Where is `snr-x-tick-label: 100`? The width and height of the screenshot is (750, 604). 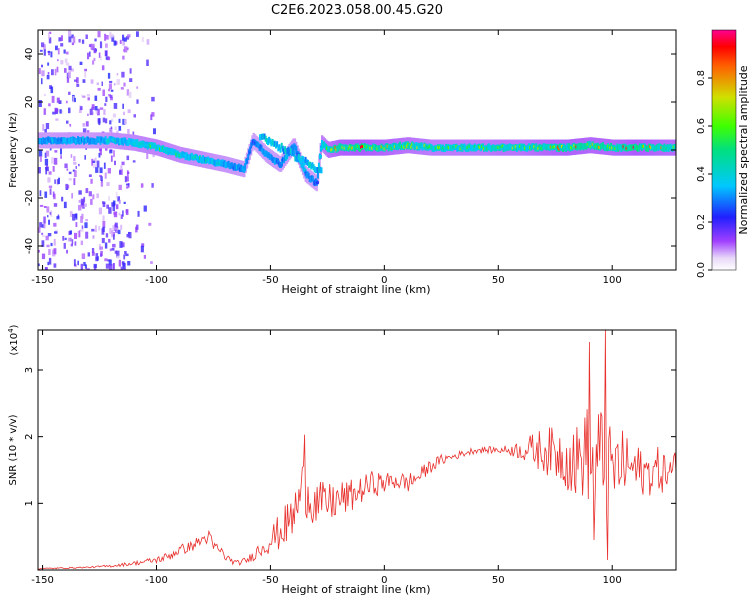 snr-x-tick-label: 100 is located at coordinates (612, 580).